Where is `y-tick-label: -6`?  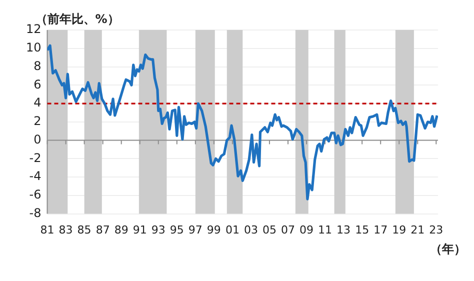
y-tick-label: -6 is located at coordinates (35, 195).